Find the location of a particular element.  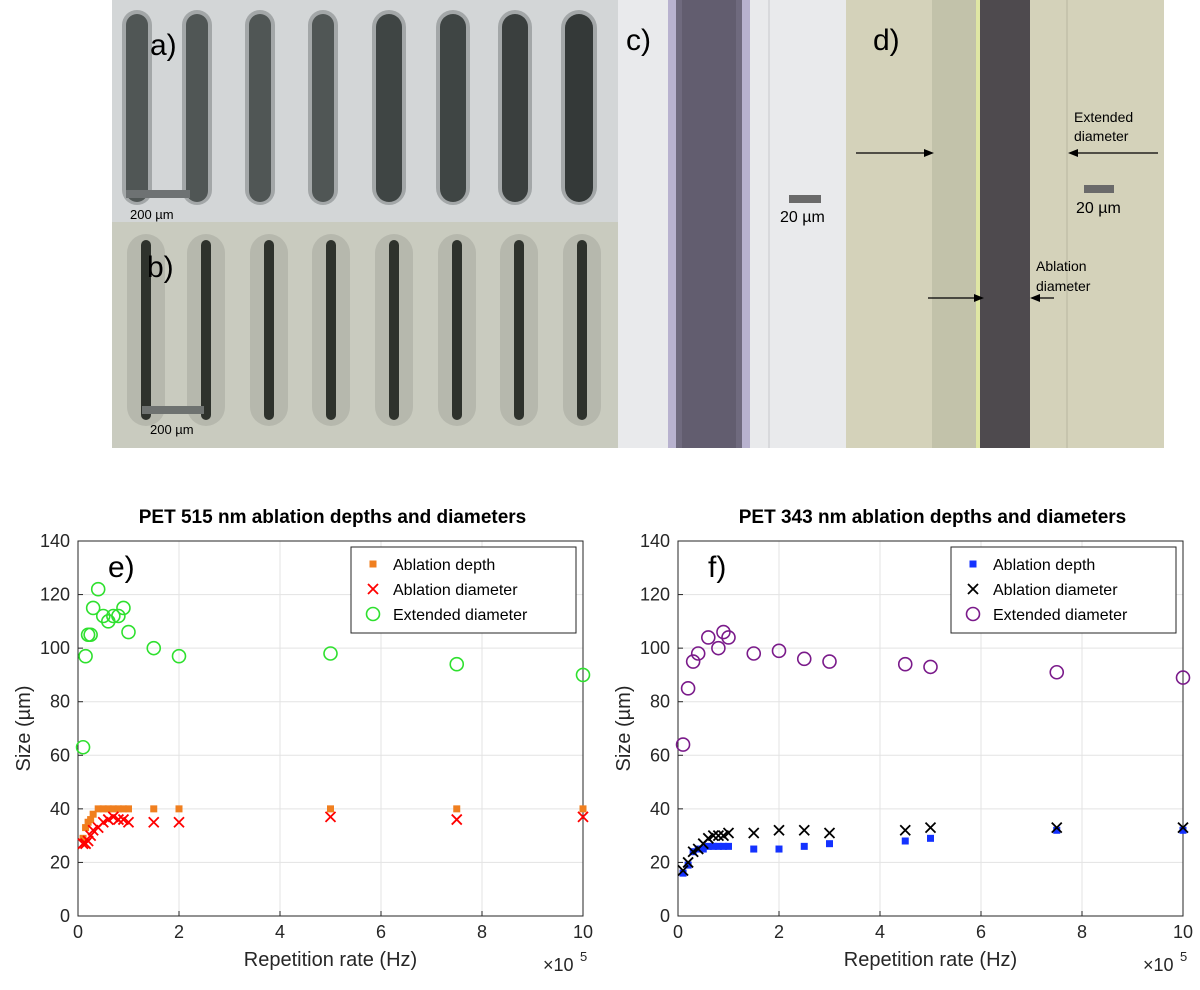

chart-e-ylabel: Size (µm) is located at coordinates (24, 729).